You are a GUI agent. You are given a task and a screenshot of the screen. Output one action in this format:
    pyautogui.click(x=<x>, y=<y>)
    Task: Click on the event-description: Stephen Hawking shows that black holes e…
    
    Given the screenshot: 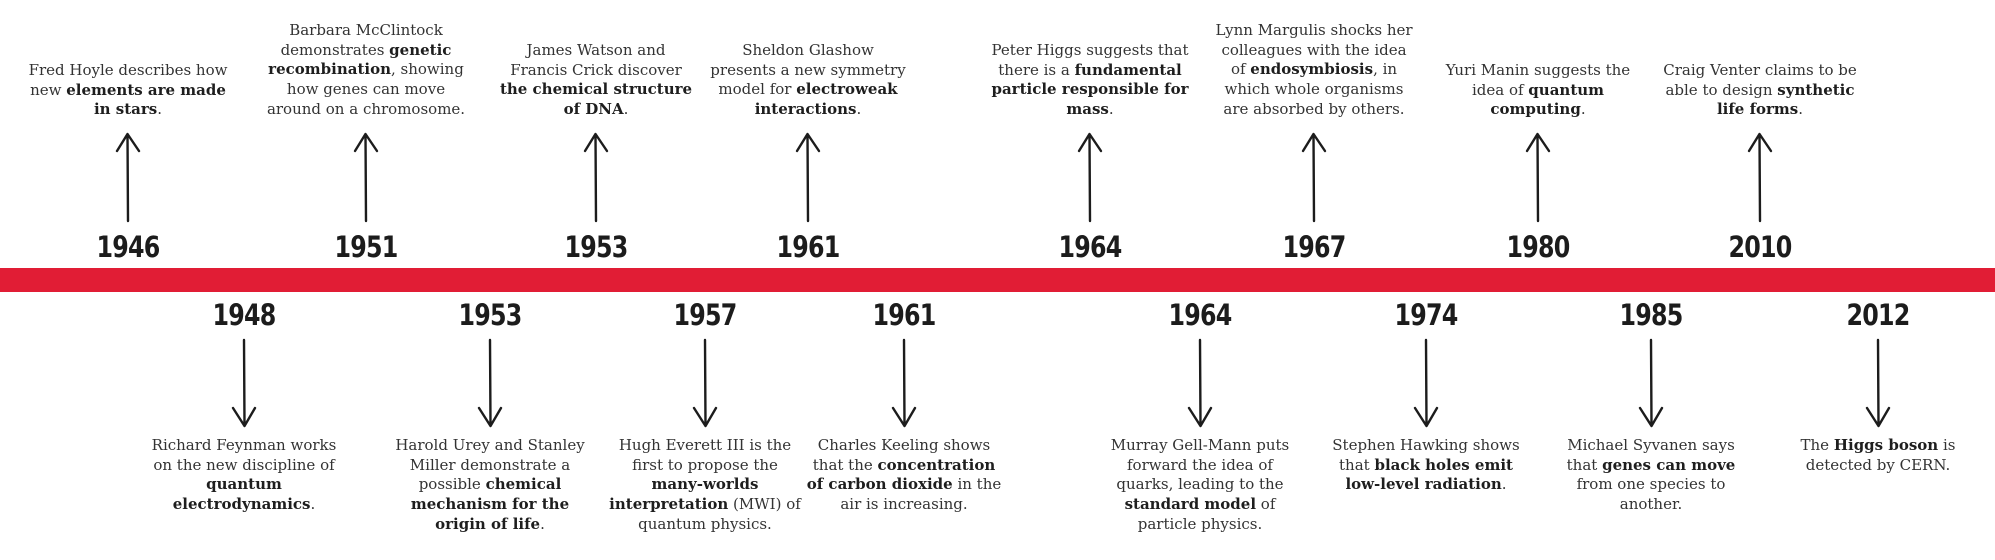 What is the action you would take?
    pyautogui.click(x=1426, y=465)
    